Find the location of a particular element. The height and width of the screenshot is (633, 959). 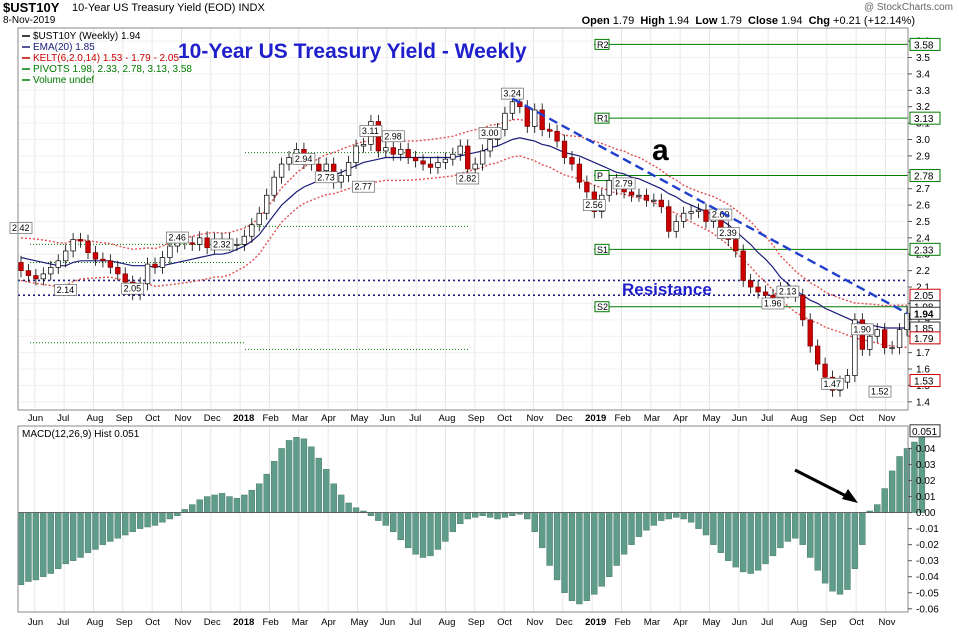

price-y-tick-label: 1.6 is located at coordinates (923, 370).